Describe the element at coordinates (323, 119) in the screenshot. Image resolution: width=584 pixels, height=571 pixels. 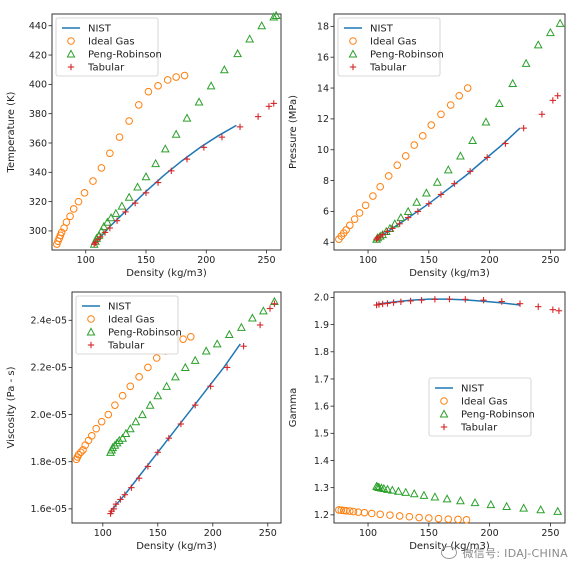
I see `y-tick-label: 12` at that location.